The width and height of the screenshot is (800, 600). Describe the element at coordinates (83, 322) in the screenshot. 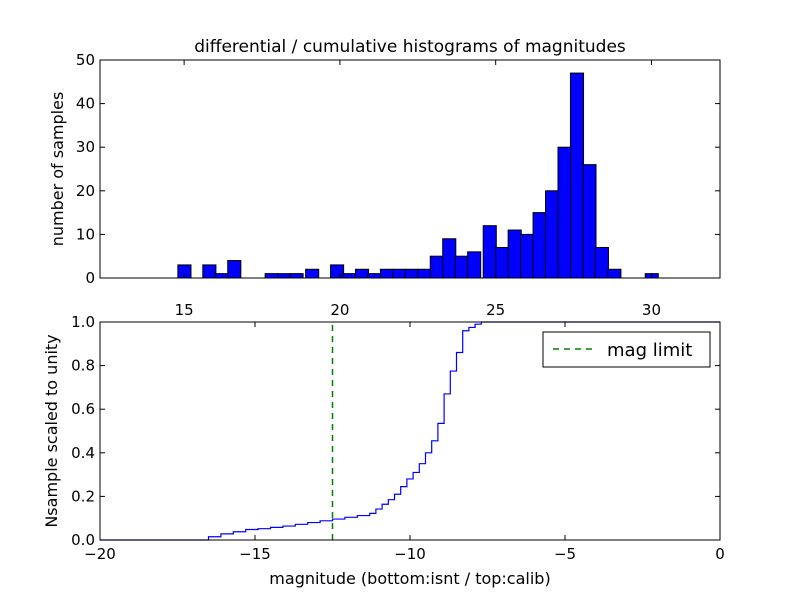

I see `y-tick-label: 1.0` at that location.